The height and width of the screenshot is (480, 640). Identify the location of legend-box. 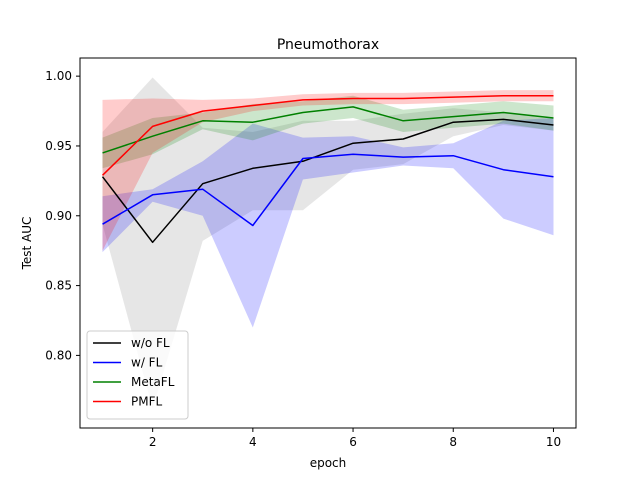
(137, 375).